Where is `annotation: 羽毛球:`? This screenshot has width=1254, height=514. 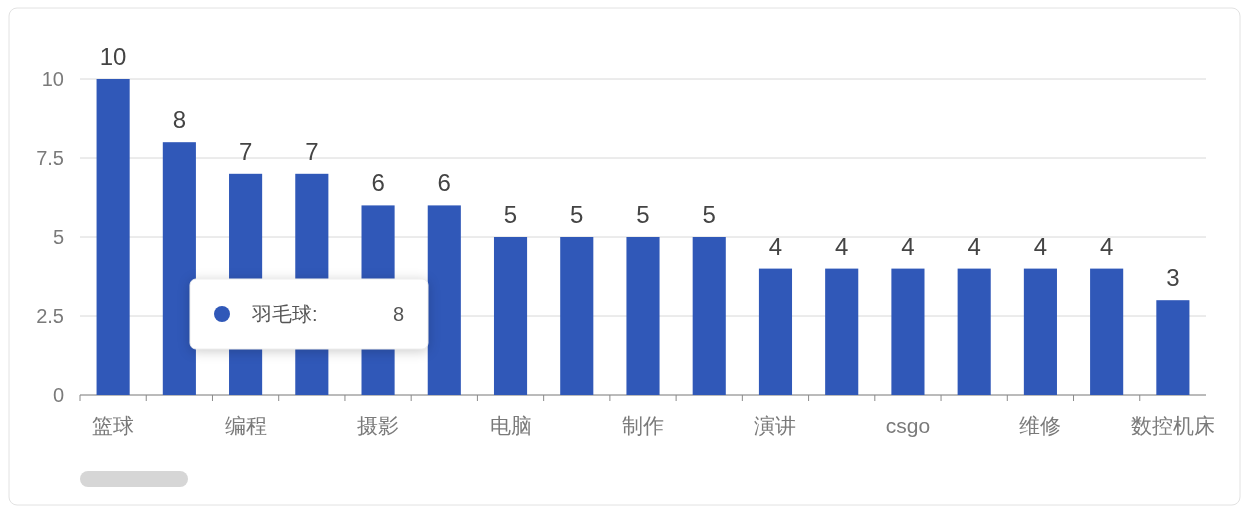 annotation: 羽毛球: is located at coordinates (284, 314).